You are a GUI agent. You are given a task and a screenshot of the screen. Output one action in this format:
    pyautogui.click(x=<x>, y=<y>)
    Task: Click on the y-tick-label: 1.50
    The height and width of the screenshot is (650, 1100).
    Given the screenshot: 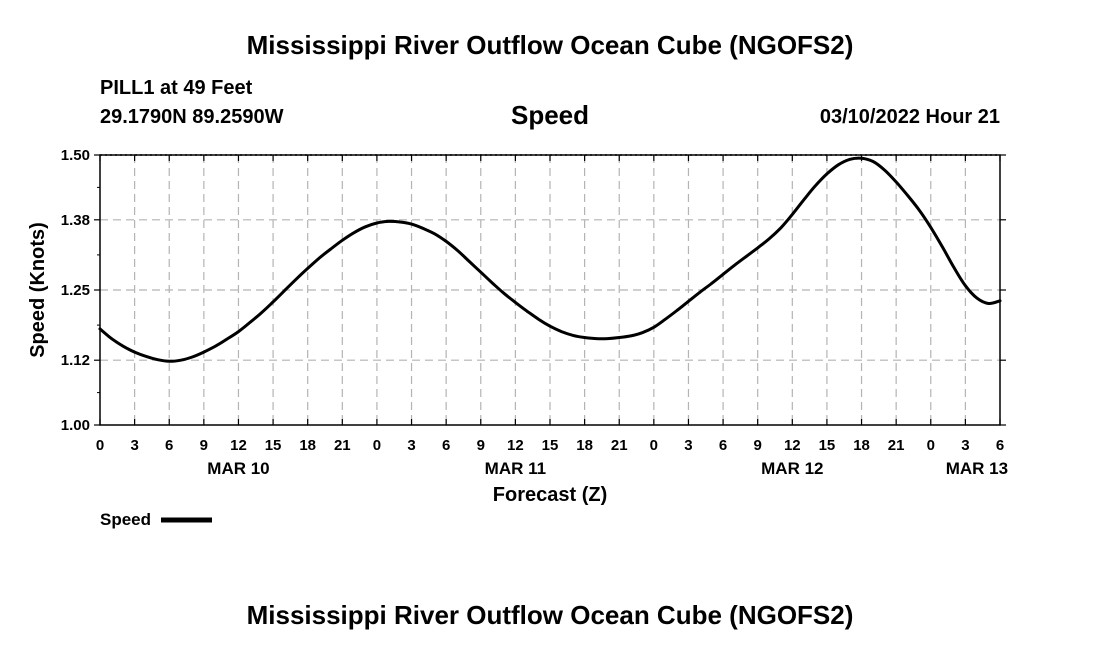 What is the action you would take?
    pyautogui.click(x=75, y=155)
    